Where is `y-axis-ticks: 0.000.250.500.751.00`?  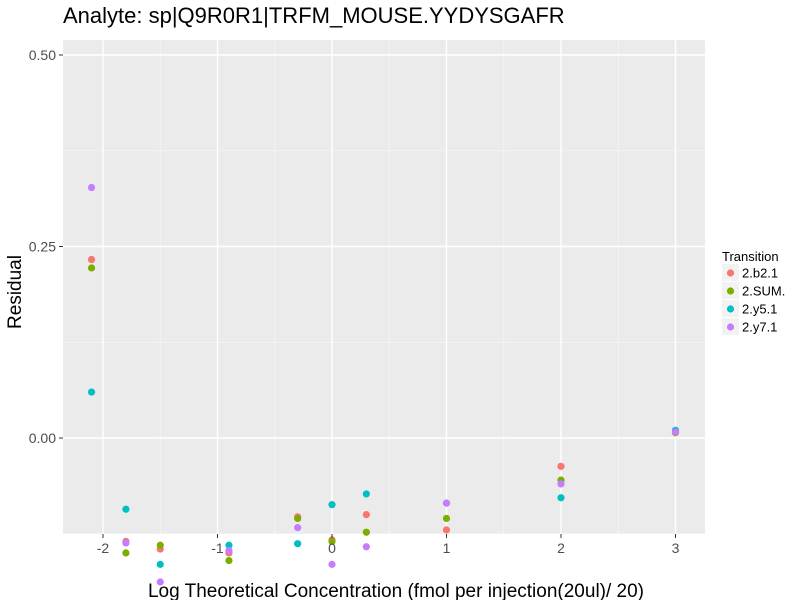
y-axis-ticks: 0.000.250.500.751.00 is located at coordinates (46, 246).